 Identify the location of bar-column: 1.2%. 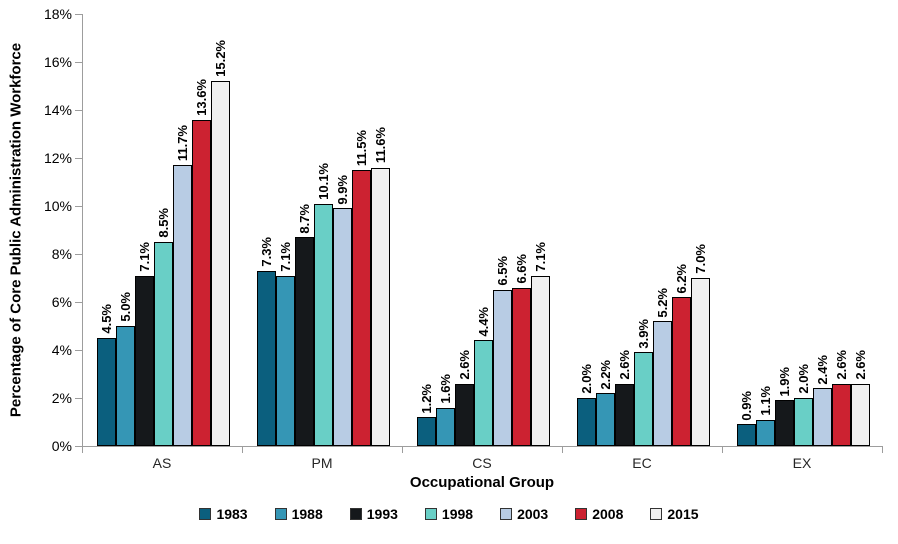
(426, 230).